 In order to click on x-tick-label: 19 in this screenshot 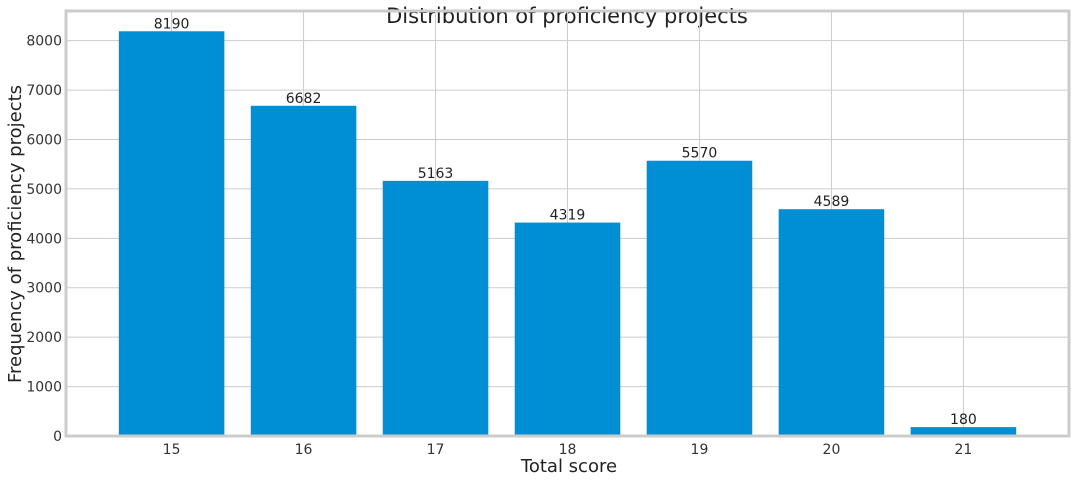, I will do `click(700, 450)`.